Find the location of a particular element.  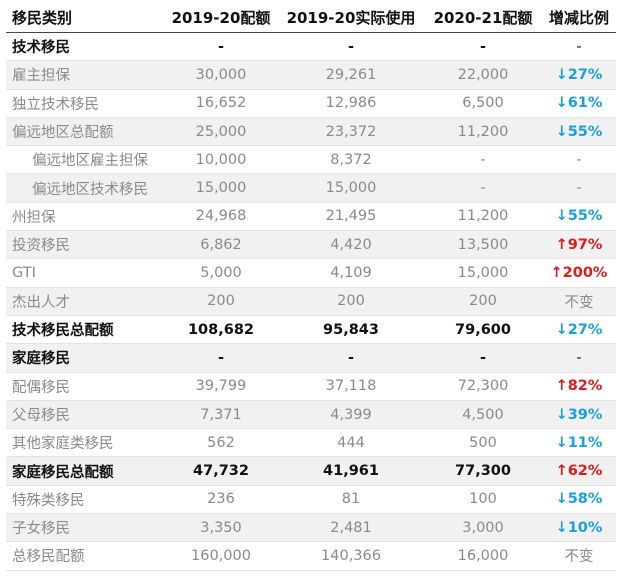

change-cell: ↓39% is located at coordinates (579, 414).